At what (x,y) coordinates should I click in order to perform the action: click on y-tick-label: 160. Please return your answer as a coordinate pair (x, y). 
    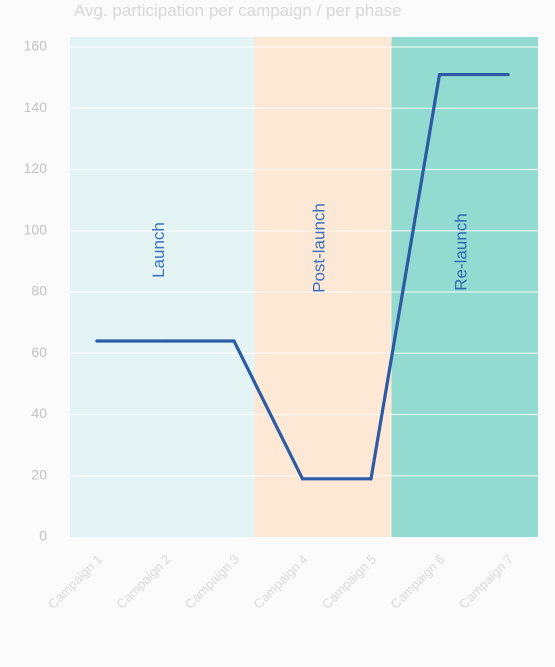
    Looking at the image, I should click on (36, 46).